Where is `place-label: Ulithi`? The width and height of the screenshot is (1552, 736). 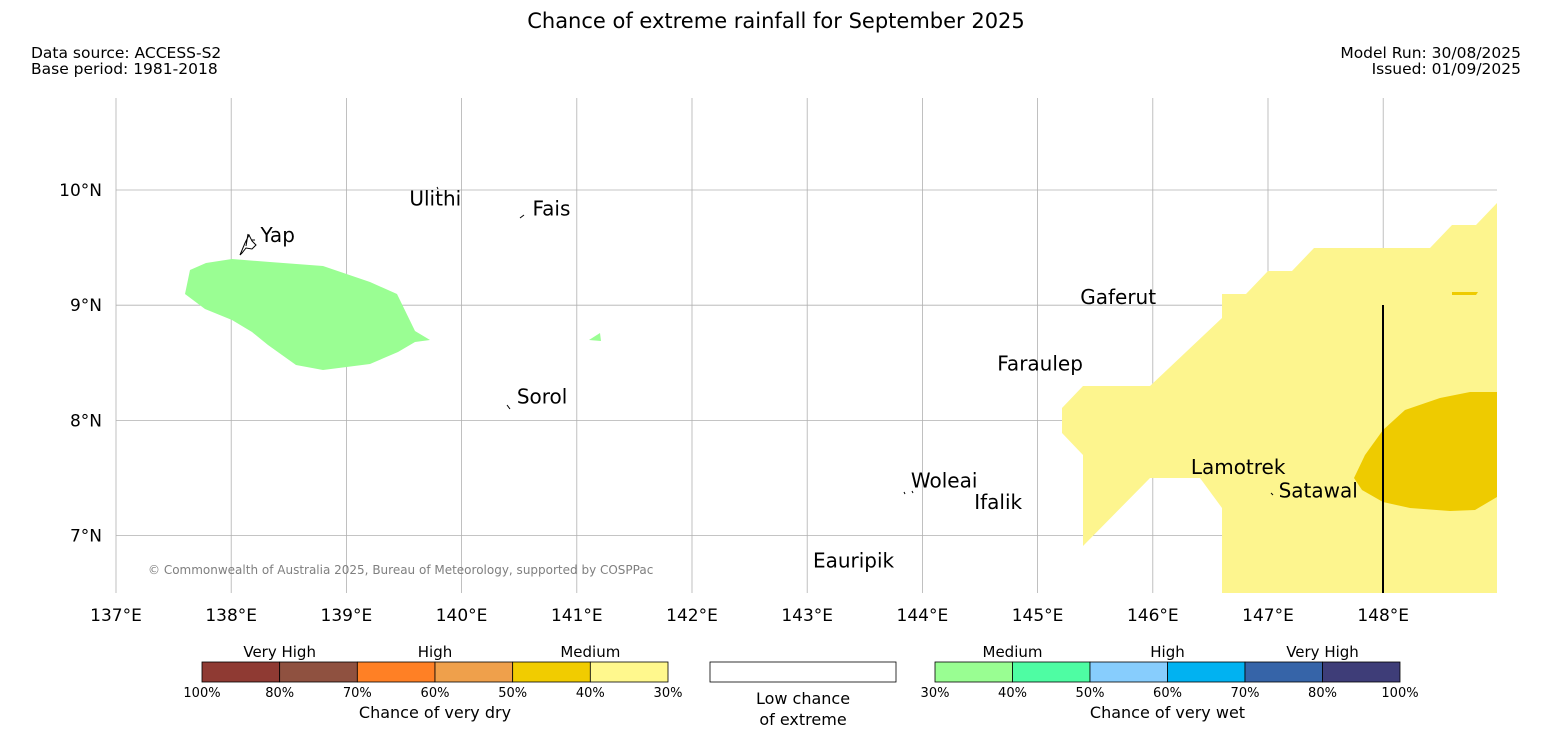 place-label: Ulithi is located at coordinates (435, 199).